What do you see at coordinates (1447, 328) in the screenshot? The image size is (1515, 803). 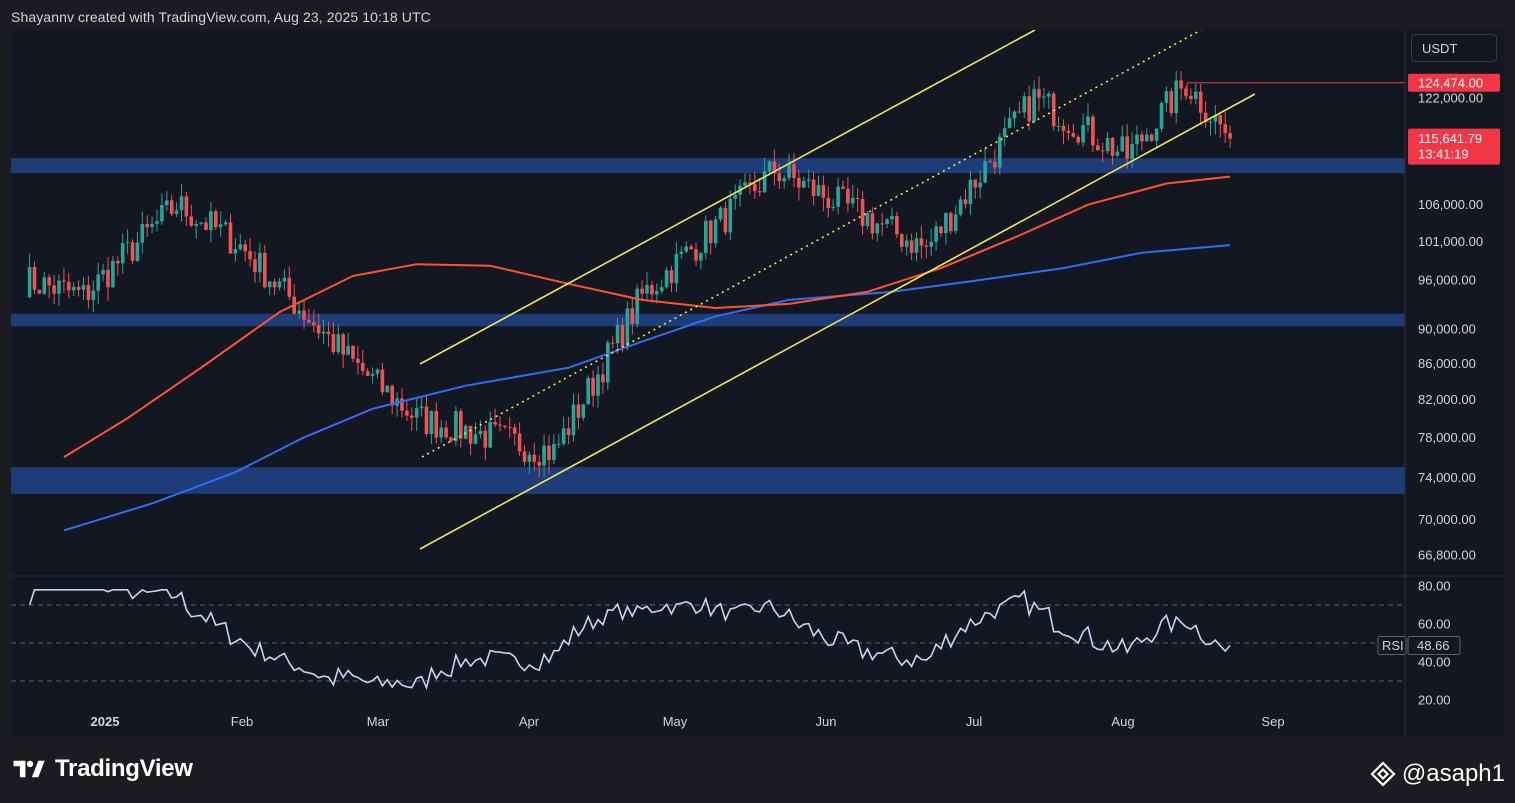 I see `price-tick-label: 90,000.00` at bounding box center [1447, 328].